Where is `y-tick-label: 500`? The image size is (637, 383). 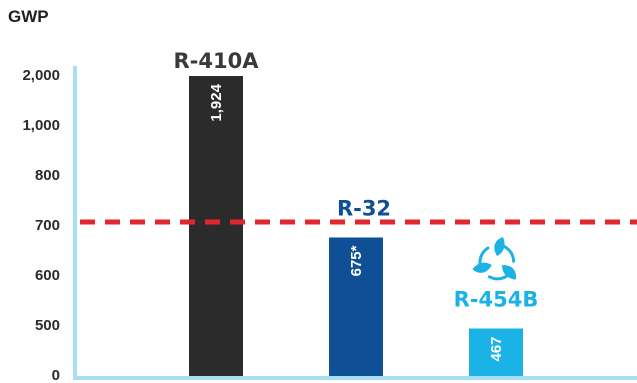
y-tick-label: 500 is located at coordinates (47, 325).